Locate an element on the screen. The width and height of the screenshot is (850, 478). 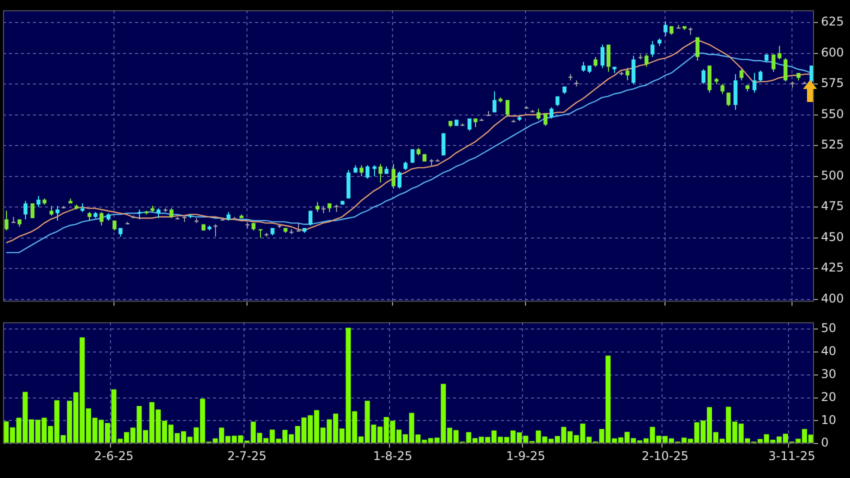
x-tick-label: 1-8-25 is located at coordinates (392, 455).